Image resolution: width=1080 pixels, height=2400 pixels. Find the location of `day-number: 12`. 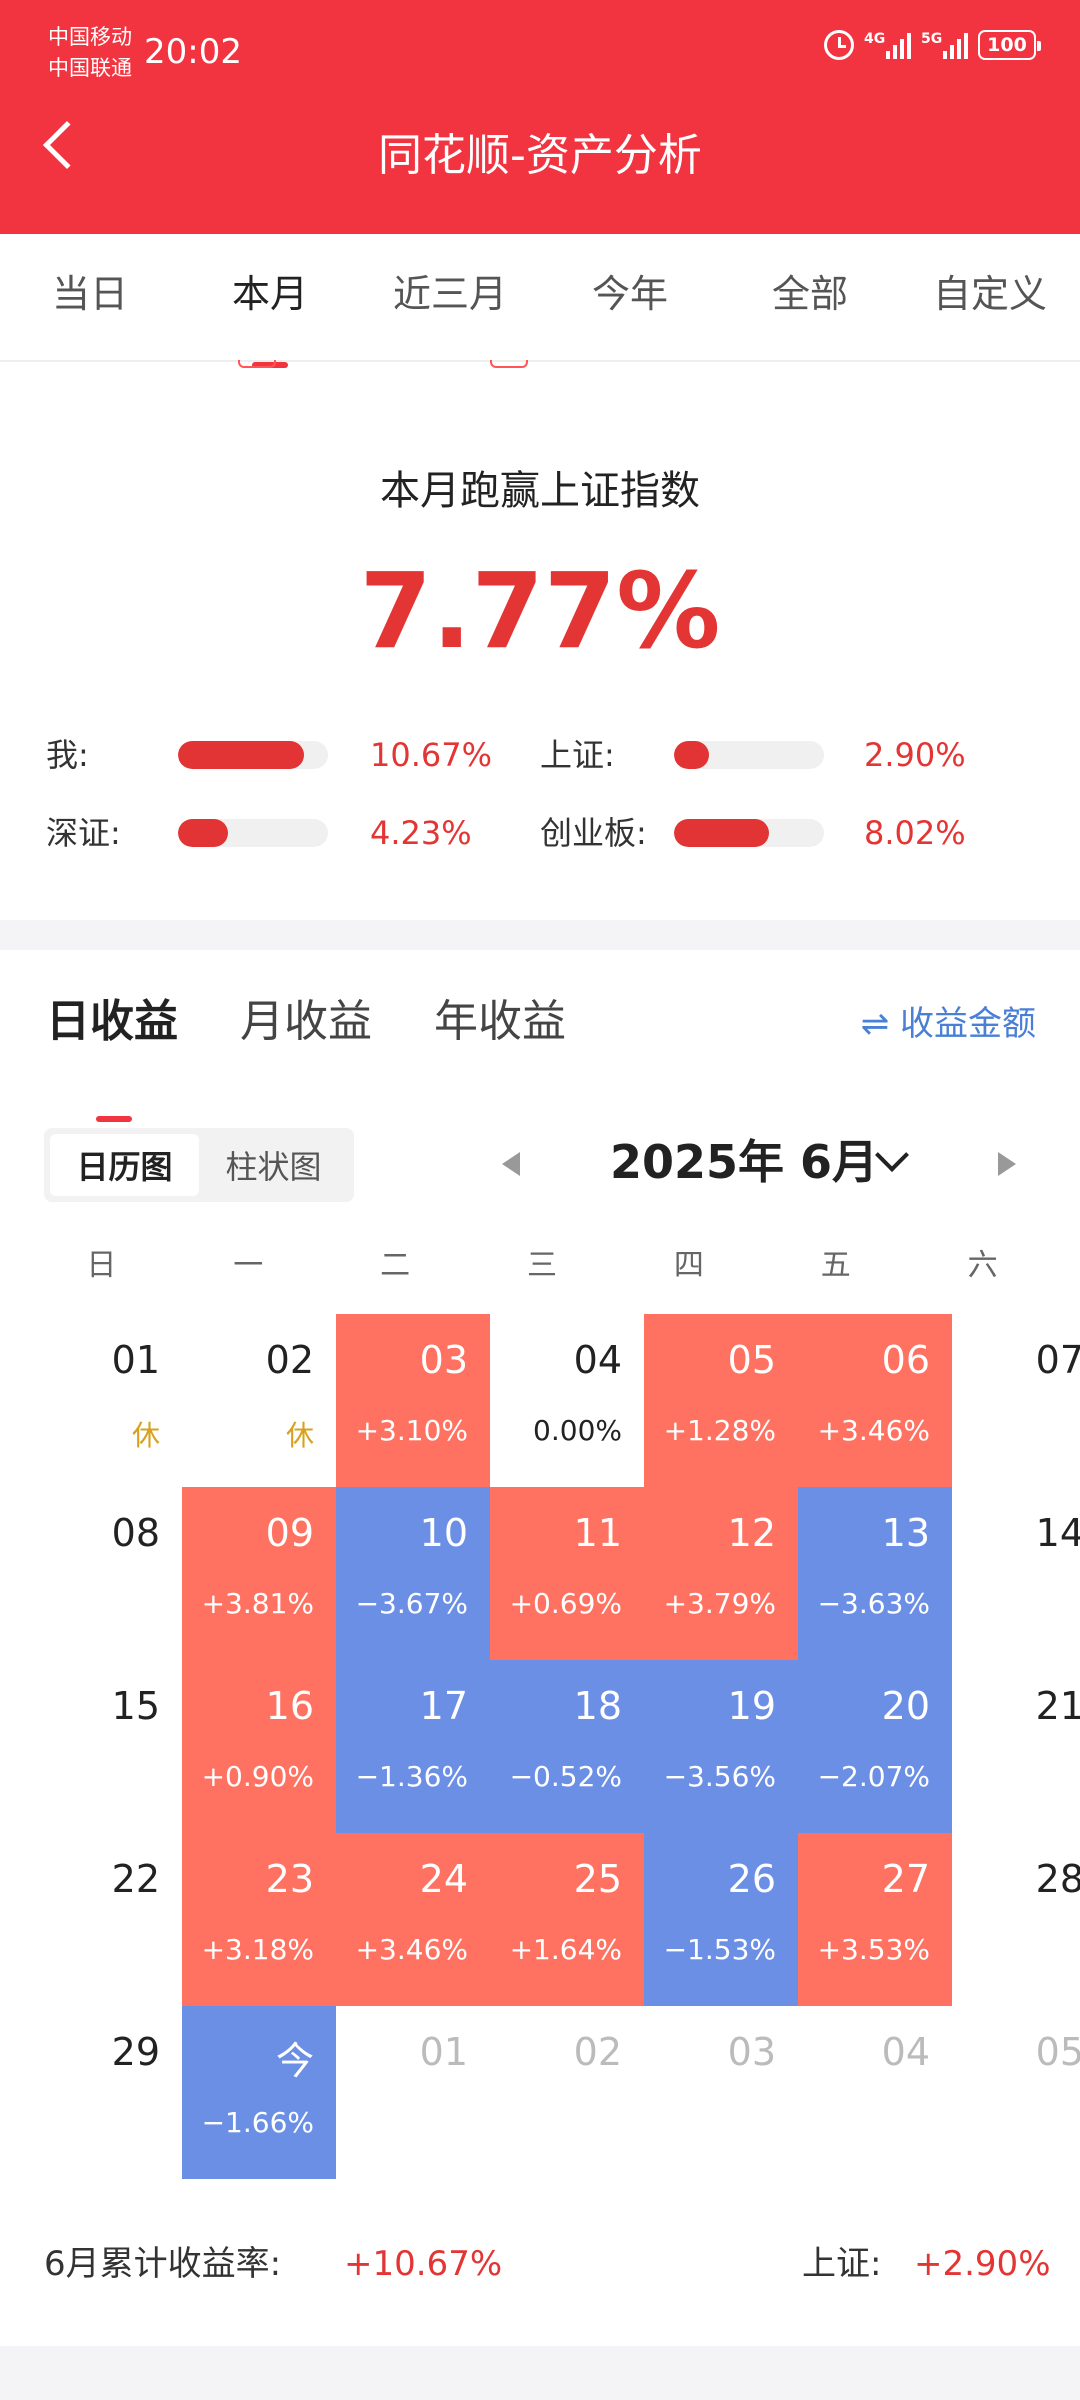

day-number: 12 is located at coordinates (751, 1533).